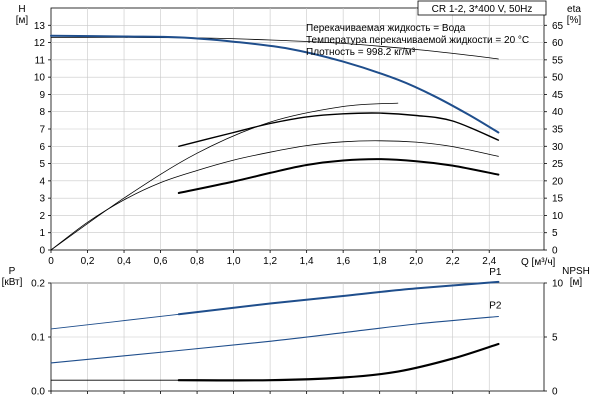 This screenshot has width=600, height=400. Describe the element at coordinates (161, 261) in the screenshot. I see `x-tick-label: 0,6` at that location.